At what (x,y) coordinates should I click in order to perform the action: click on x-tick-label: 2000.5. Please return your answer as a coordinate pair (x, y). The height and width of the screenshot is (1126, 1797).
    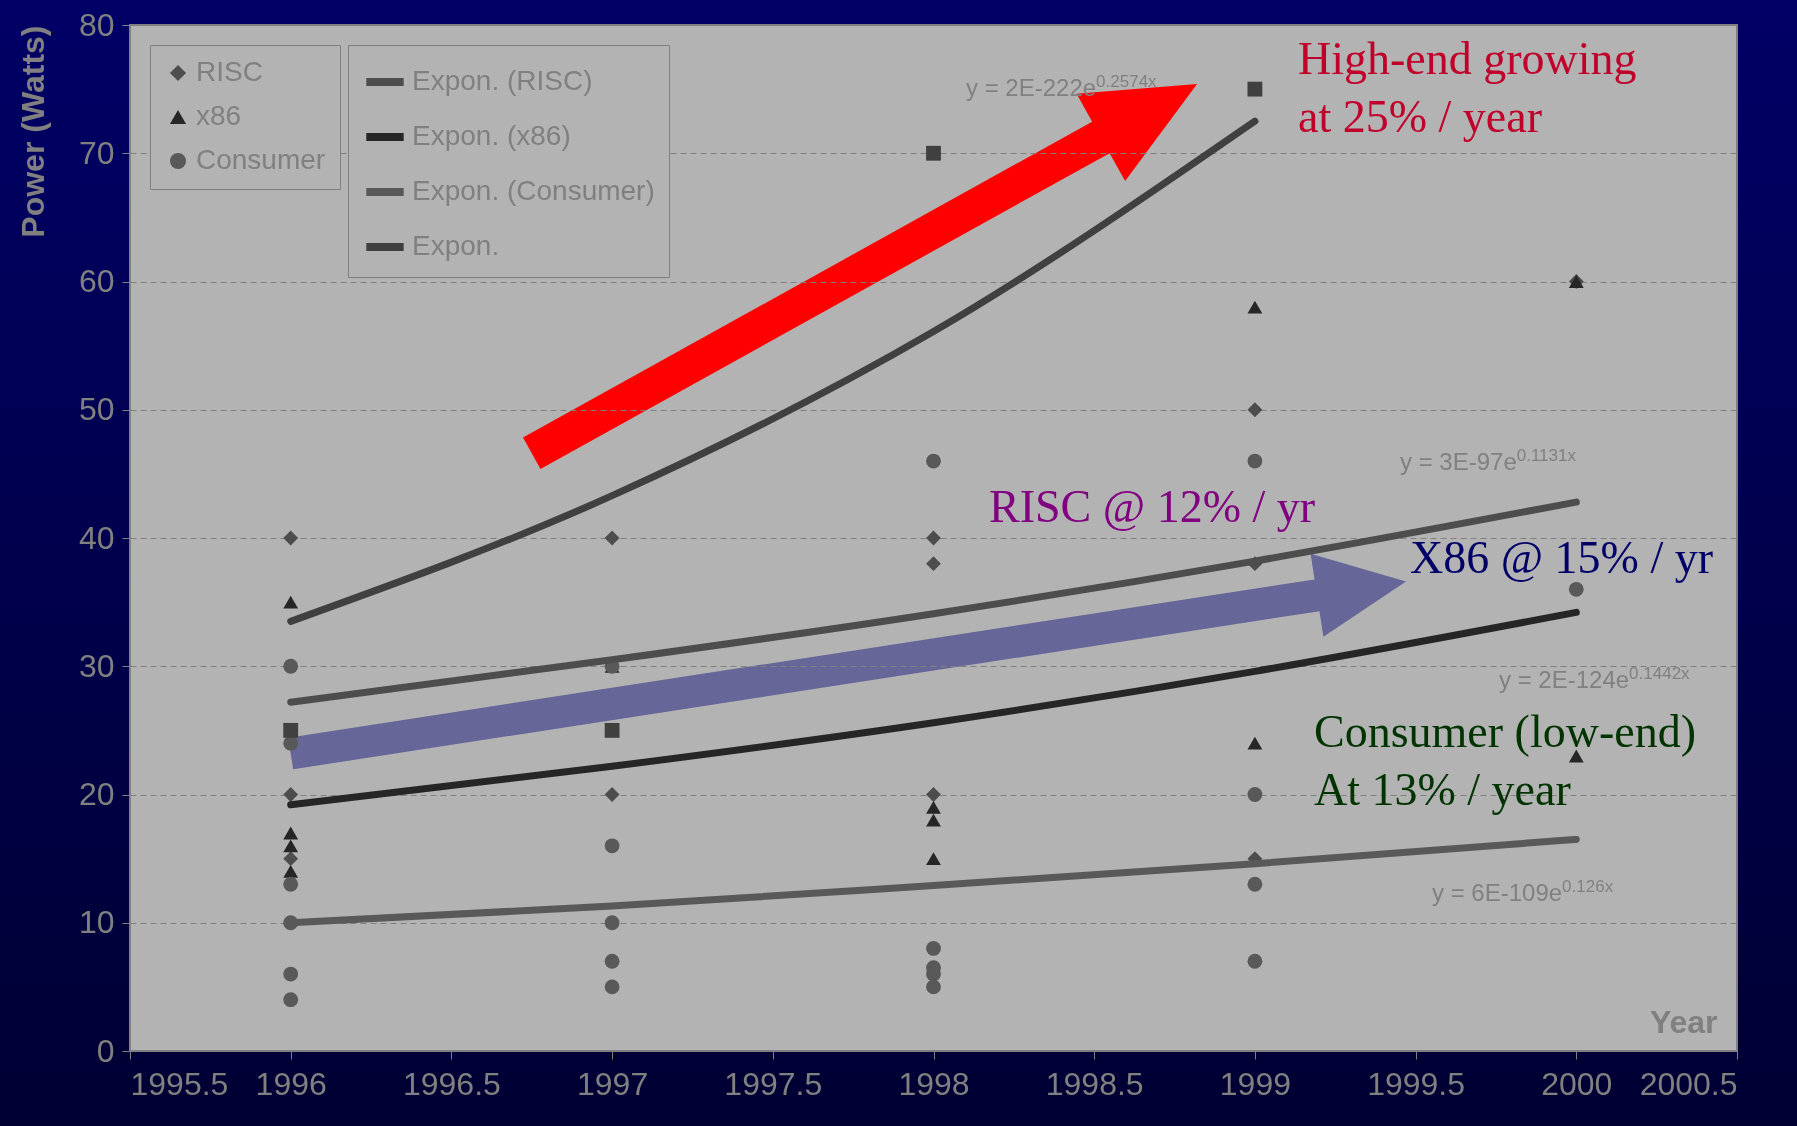
    Looking at the image, I should click on (1688, 1083).